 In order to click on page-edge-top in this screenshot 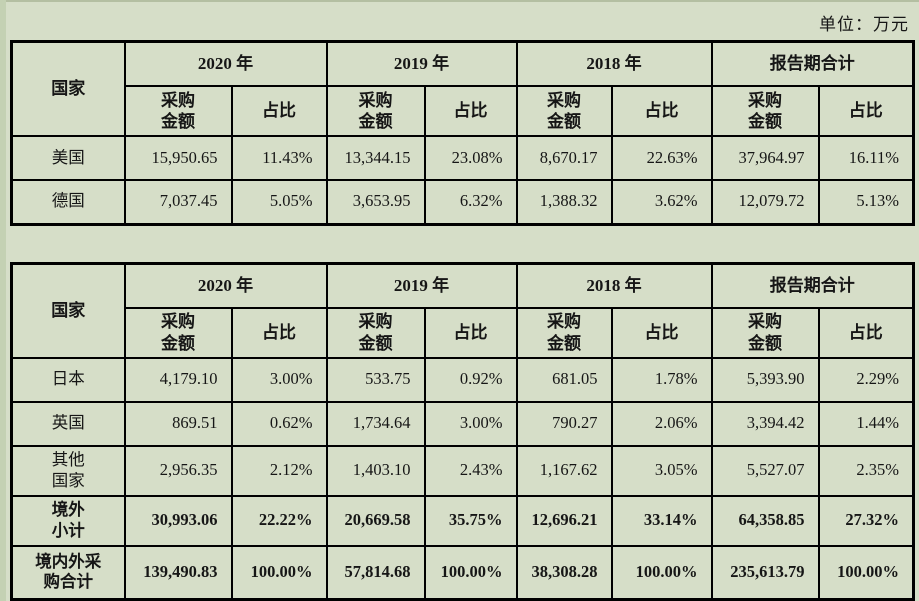, I will do `click(459, 1)`.